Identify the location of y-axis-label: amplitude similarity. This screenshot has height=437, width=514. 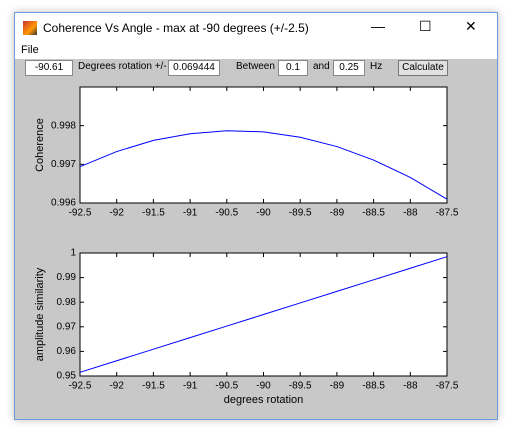
(40, 314).